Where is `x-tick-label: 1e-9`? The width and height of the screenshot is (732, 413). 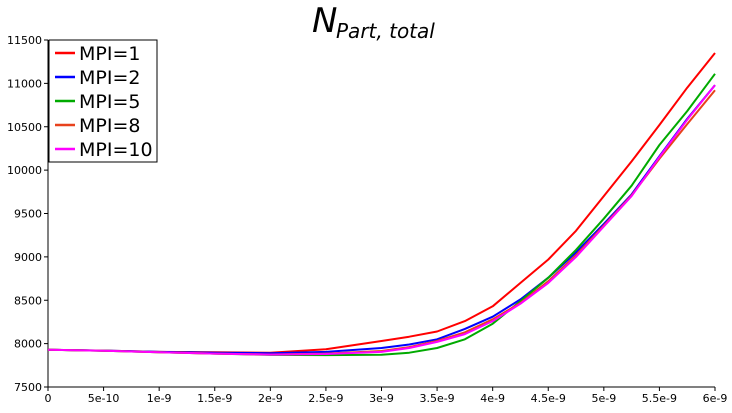 x-tick-label: 1e-9 is located at coordinates (159, 398).